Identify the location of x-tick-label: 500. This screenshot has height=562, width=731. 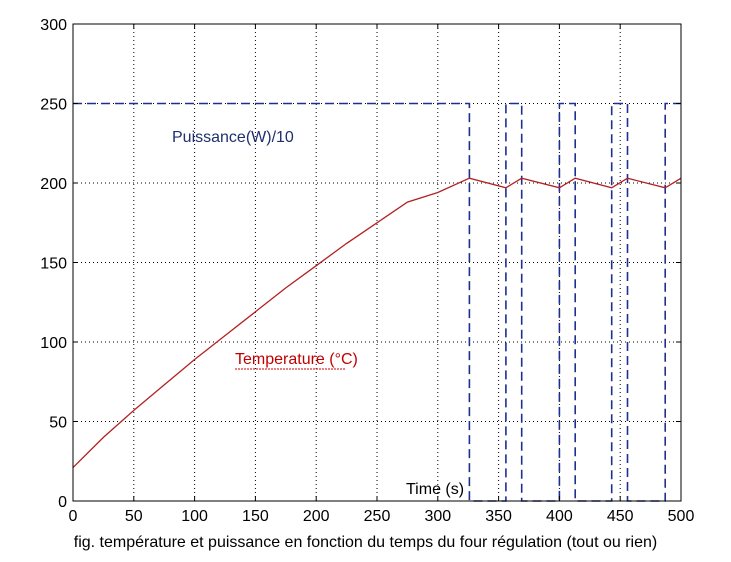
(681, 516).